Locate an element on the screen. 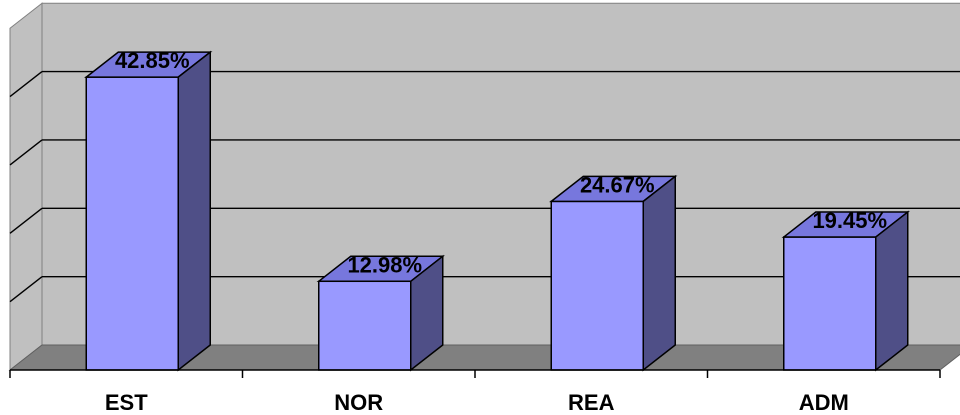  data-label: 42.85% is located at coordinates (152, 60).